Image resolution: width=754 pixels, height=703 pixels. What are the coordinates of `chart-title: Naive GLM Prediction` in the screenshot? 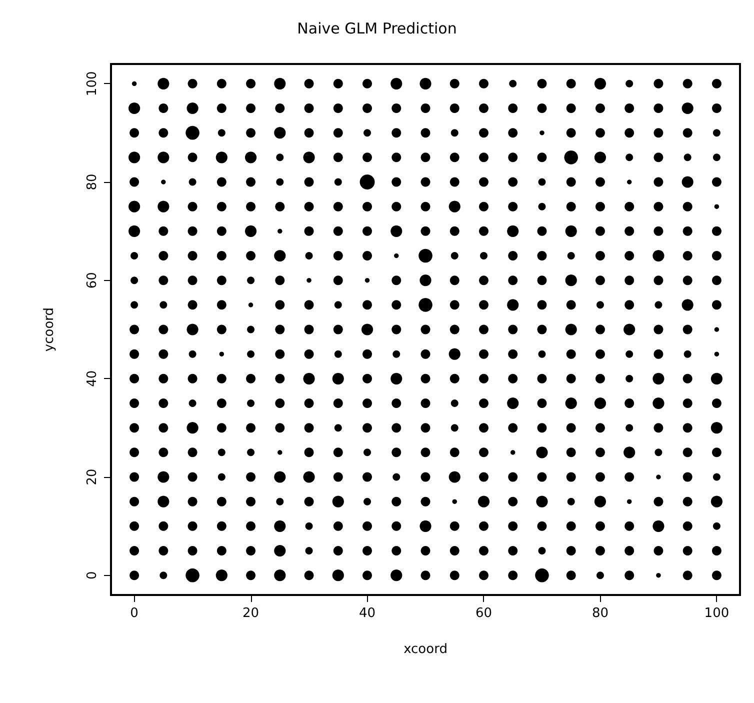 It's located at (377, 29).